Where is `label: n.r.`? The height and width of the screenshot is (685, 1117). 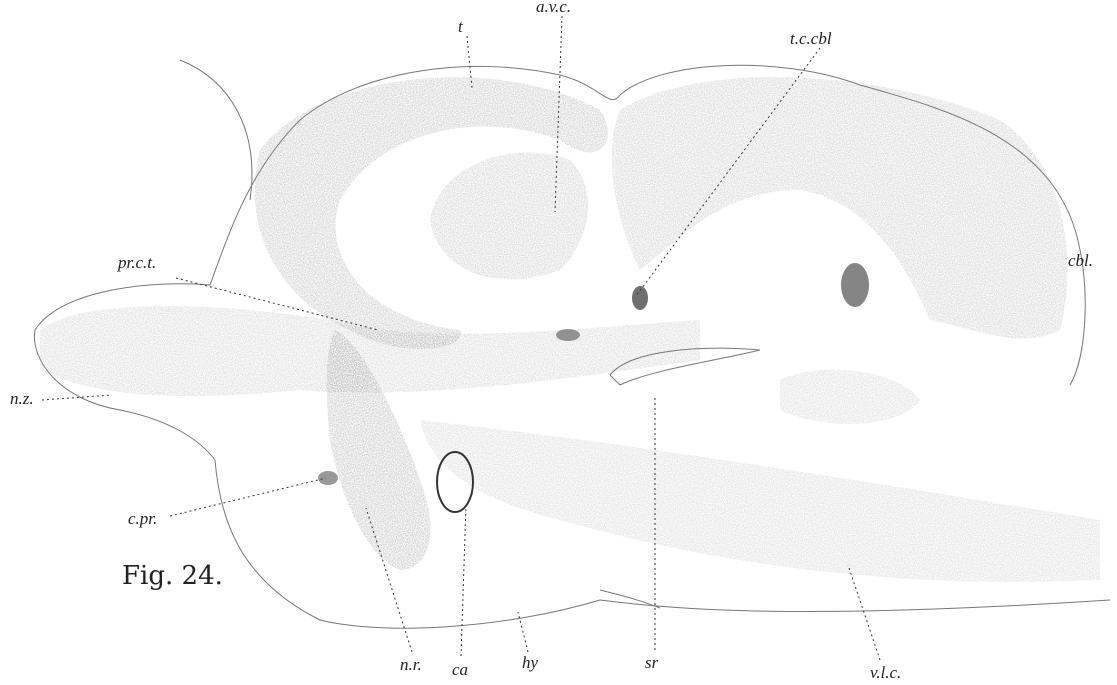 label: n.r. is located at coordinates (411, 664).